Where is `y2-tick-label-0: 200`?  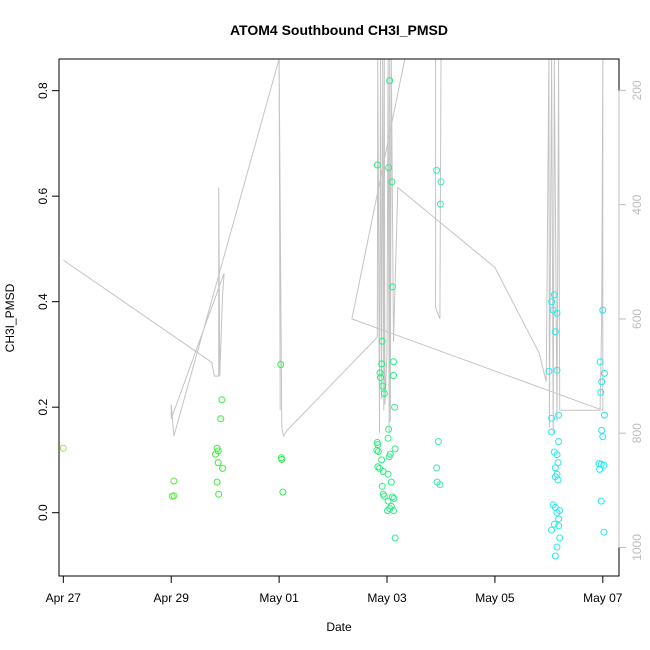
y2-tick-label-0: 200 is located at coordinates (637, 90).